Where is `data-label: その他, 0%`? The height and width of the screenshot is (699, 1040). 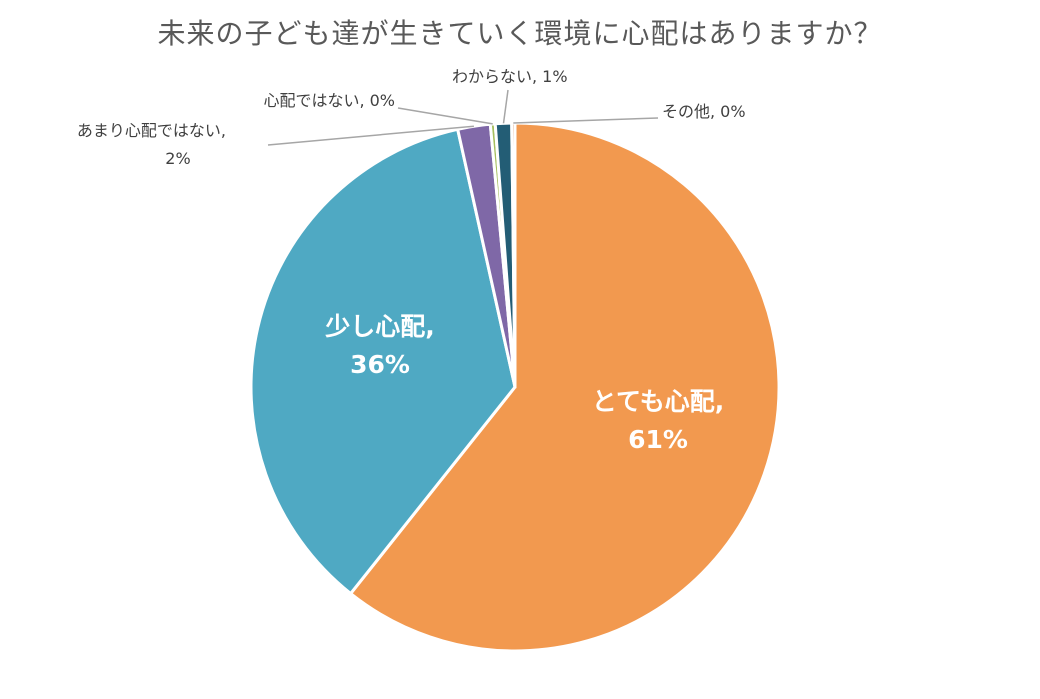 data-label: その他, 0% is located at coordinates (704, 111).